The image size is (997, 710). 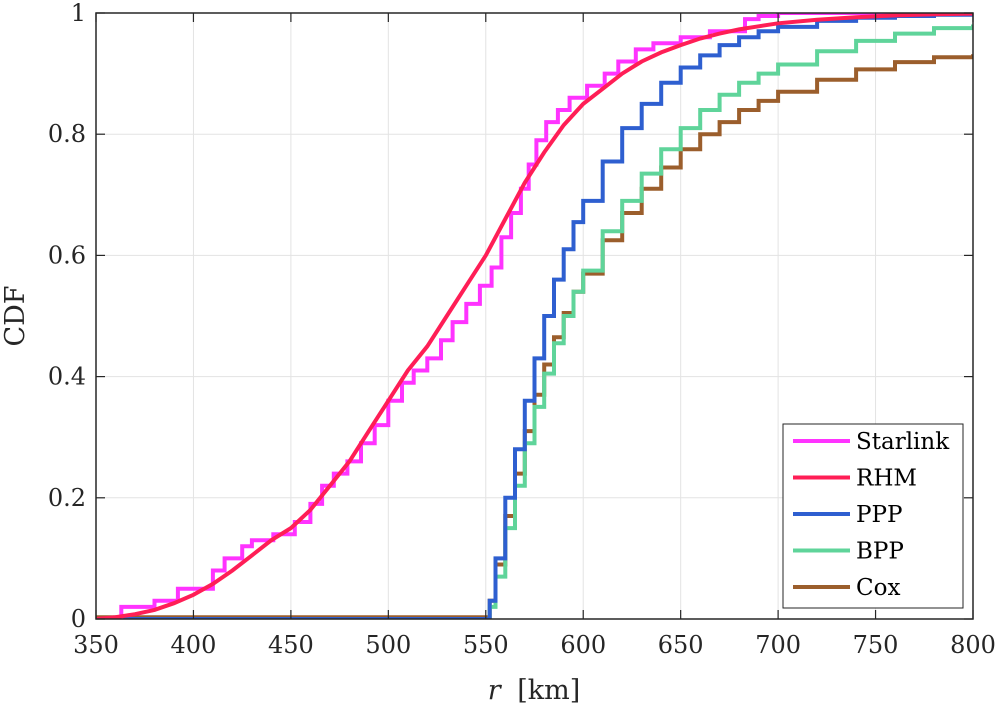 I want to click on x-tick-label: 550, so click(x=486, y=645).